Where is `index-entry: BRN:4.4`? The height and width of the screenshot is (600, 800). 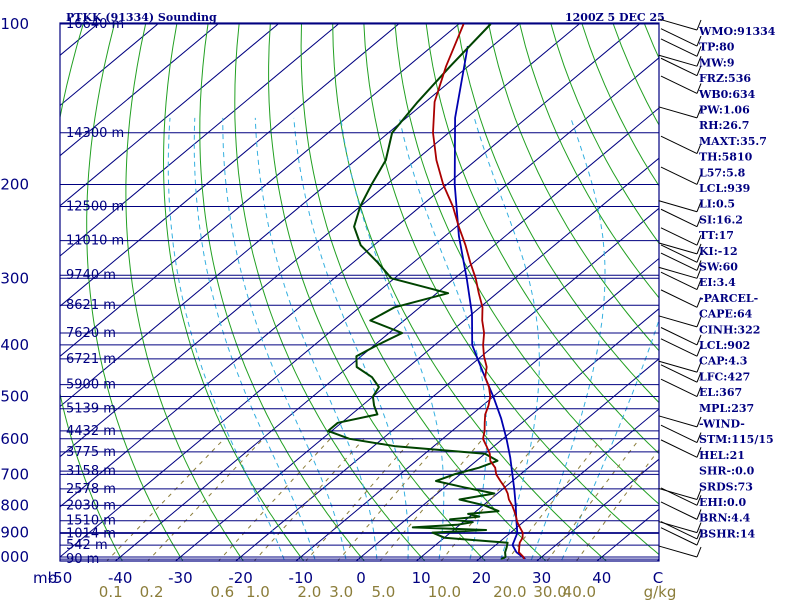
index-entry: BRN:4.4 is located at coordinates (725, 518).